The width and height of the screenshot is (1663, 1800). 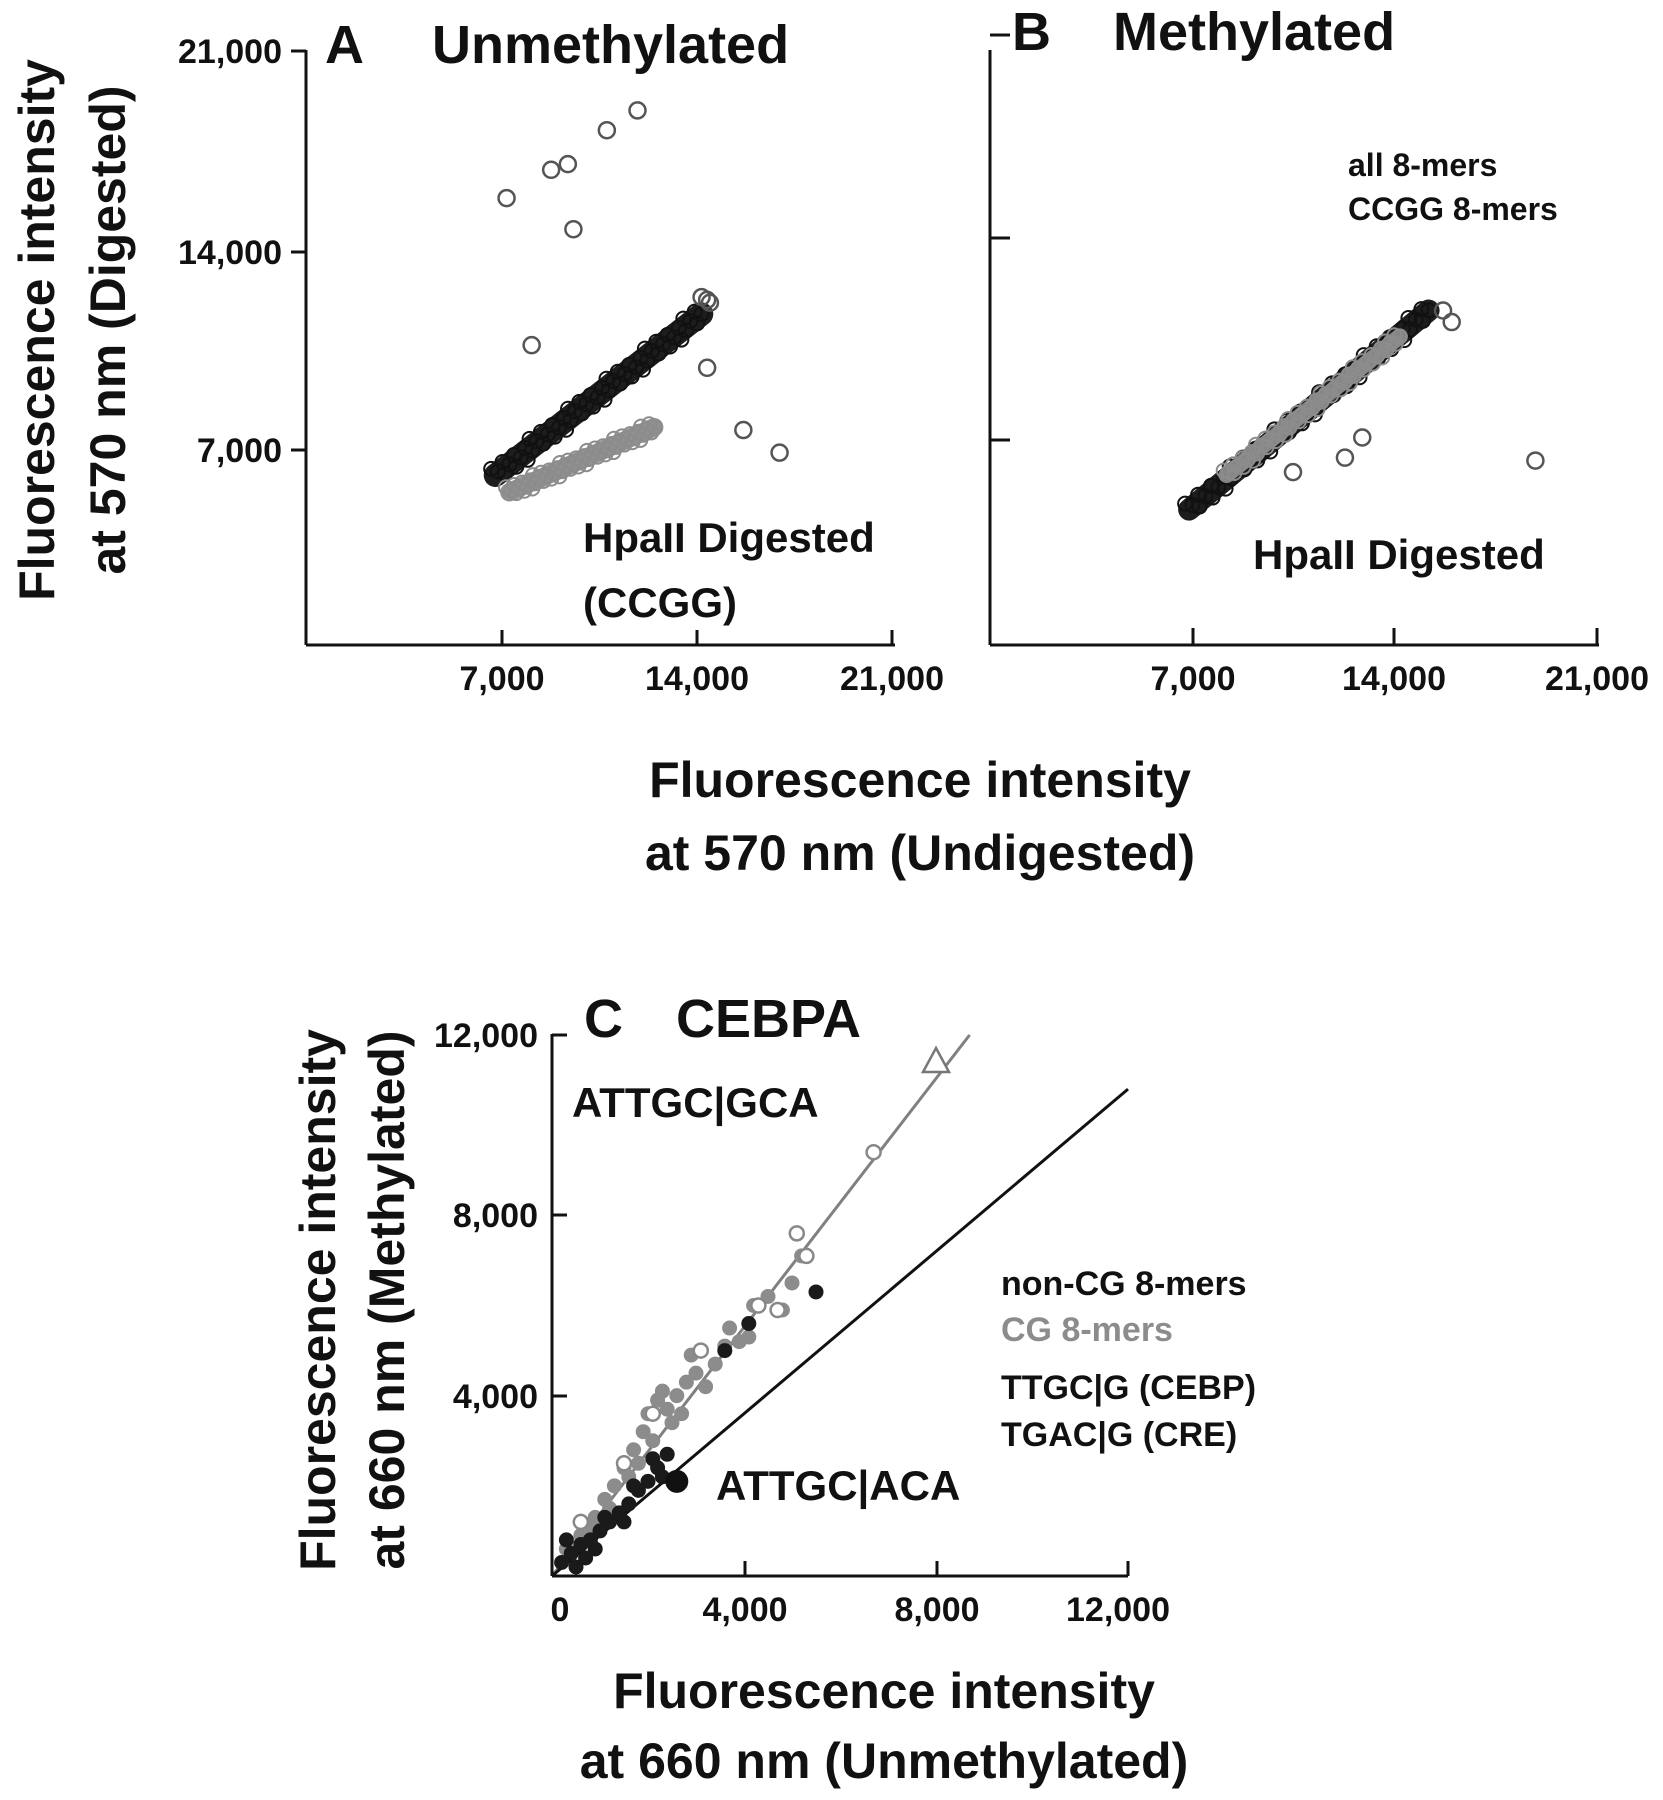 What do you see at coordinates (936, 1059) in the screenshot?
I see `triangle-point` at bounding box center [936, 1059].